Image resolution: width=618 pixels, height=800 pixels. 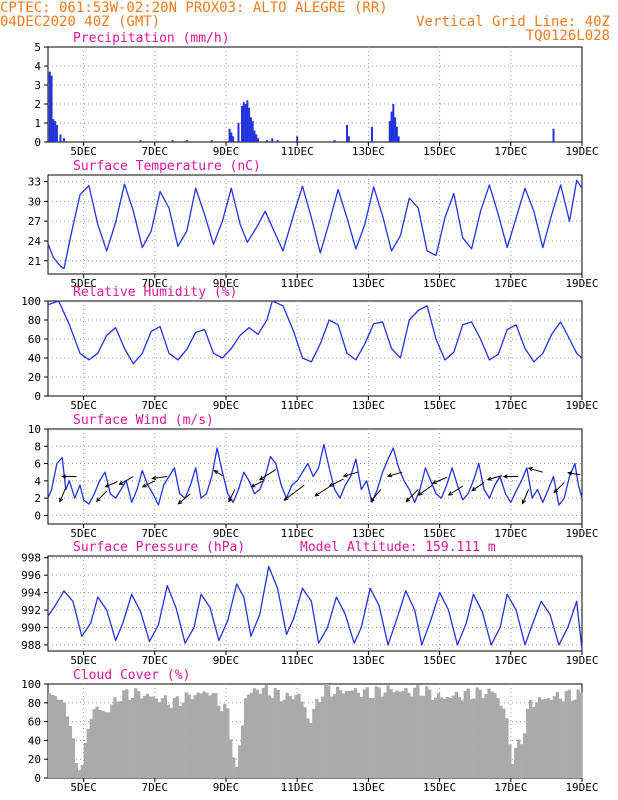 I want to click on xtick-label-0-2: 9DEC, so click(x=226, y=151).